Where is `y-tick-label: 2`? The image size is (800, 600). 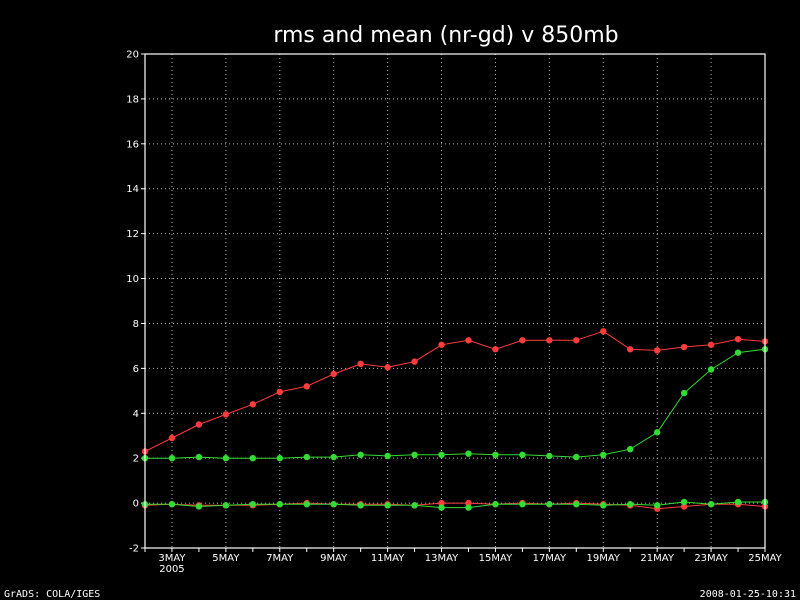
y-tick-label: 2 is located at coordinates (136, 459).